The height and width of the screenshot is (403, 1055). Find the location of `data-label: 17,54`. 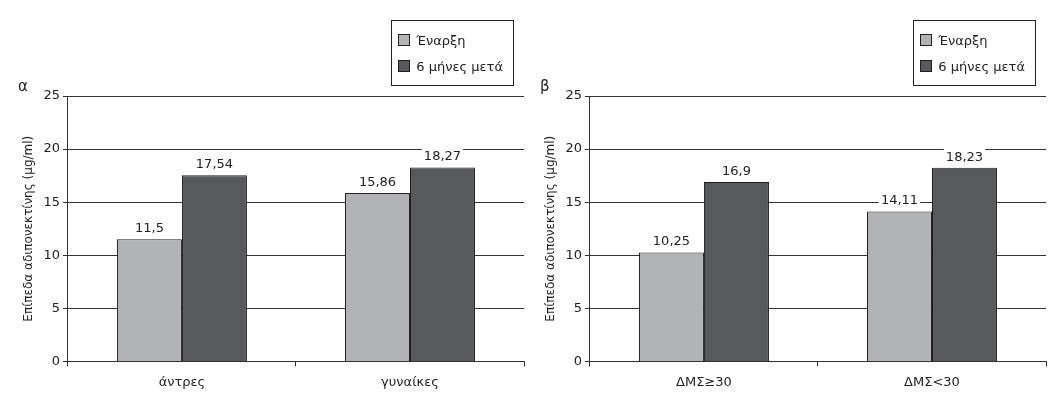

data-label: 17,54 is located at coordinates (214, 164).